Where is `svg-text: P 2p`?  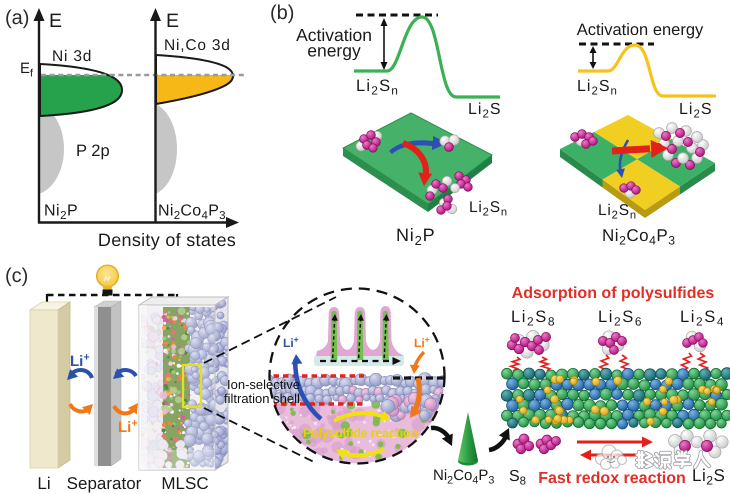 svg-text: P 2p is located at coordinates (93, 151).